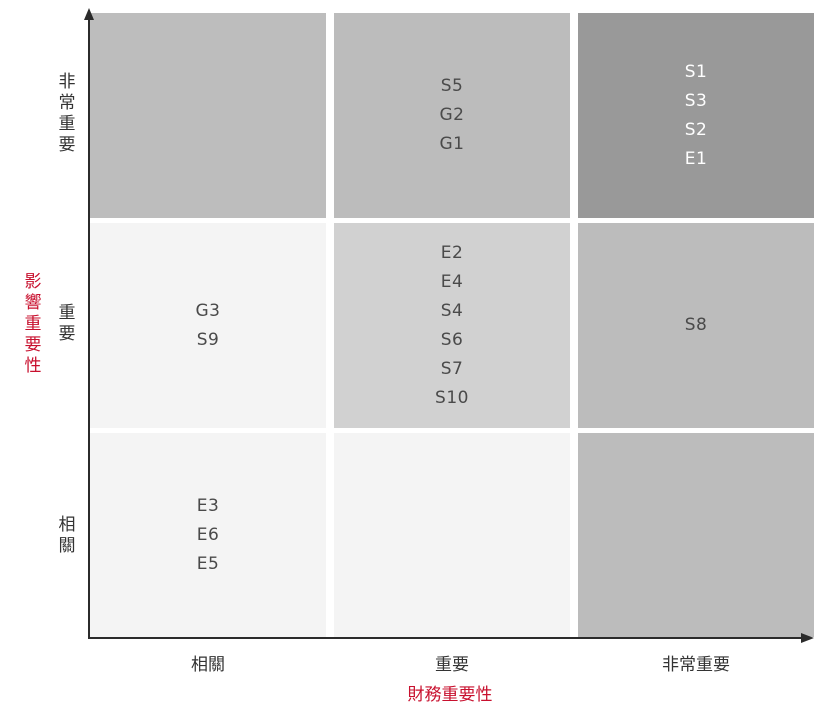 The width and height of the screenshot is (814, 705). I want to click on topic-code: E3, so click(208, 505).